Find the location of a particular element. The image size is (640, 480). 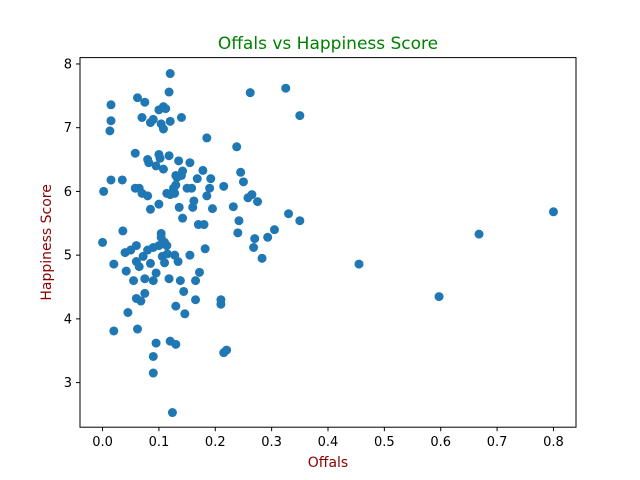

y-tick-label-3: 6 is located at coordinates (68, 192).